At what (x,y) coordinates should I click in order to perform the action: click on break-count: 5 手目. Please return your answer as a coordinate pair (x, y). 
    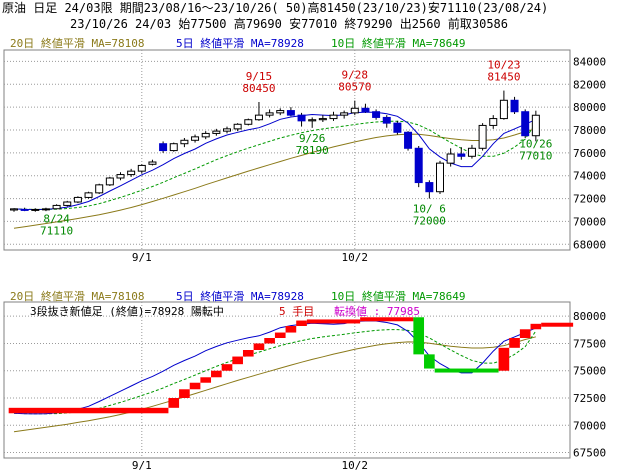
    Looking at the image, I should click on (296, 311).